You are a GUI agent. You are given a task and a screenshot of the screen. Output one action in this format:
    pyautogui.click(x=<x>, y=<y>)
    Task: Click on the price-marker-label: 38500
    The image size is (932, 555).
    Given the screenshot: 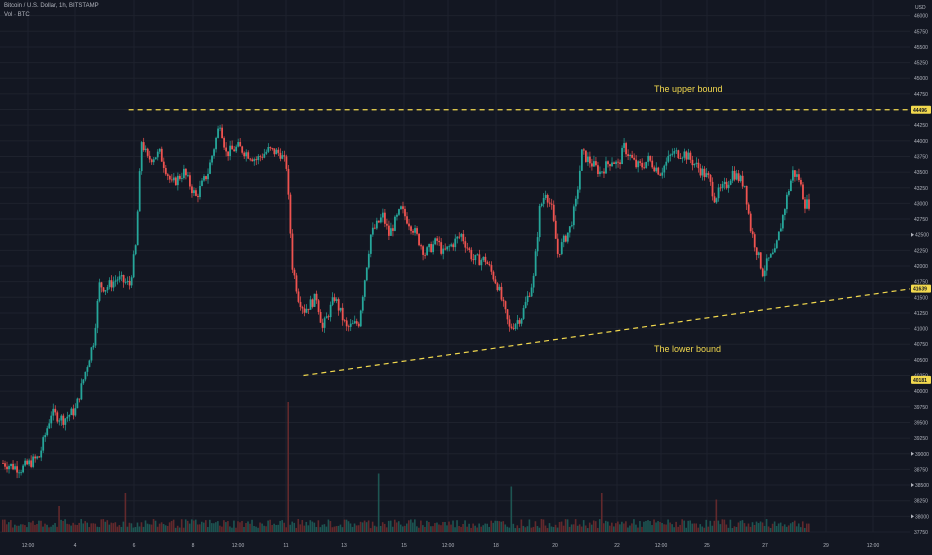 What is the action you would take?
    pyautogui.click(x=922, y=486)
    